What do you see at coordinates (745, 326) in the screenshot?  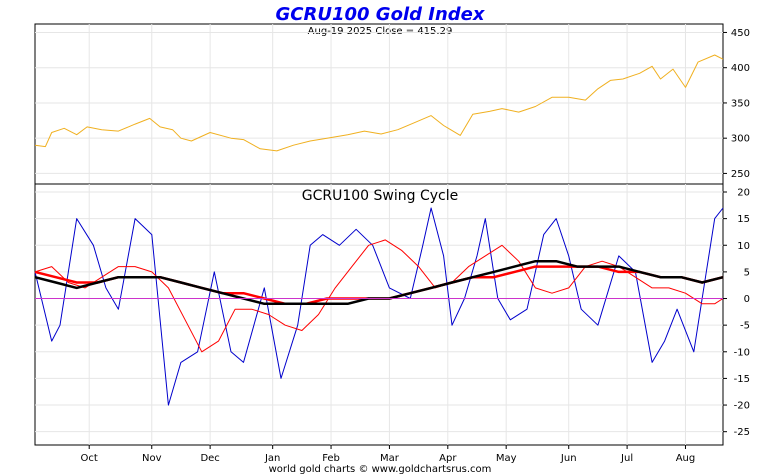 I see `swing-ytick-label-4: -5` at bounding box center [745, 326].